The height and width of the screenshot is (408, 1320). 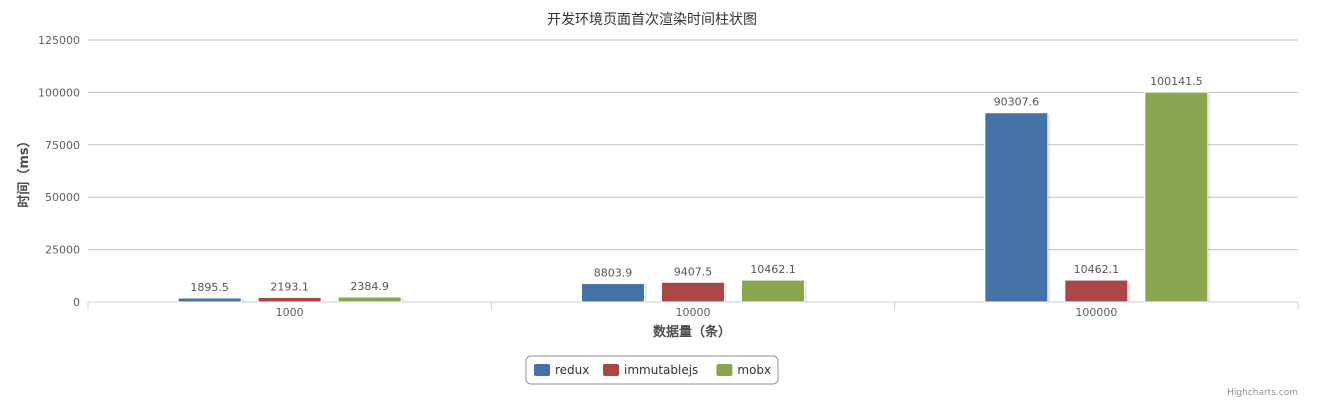 What do you see at coordinates (62, 145) in the screenshot?
I see `y-tick-label: 75000` at bounding box center [62, 145].